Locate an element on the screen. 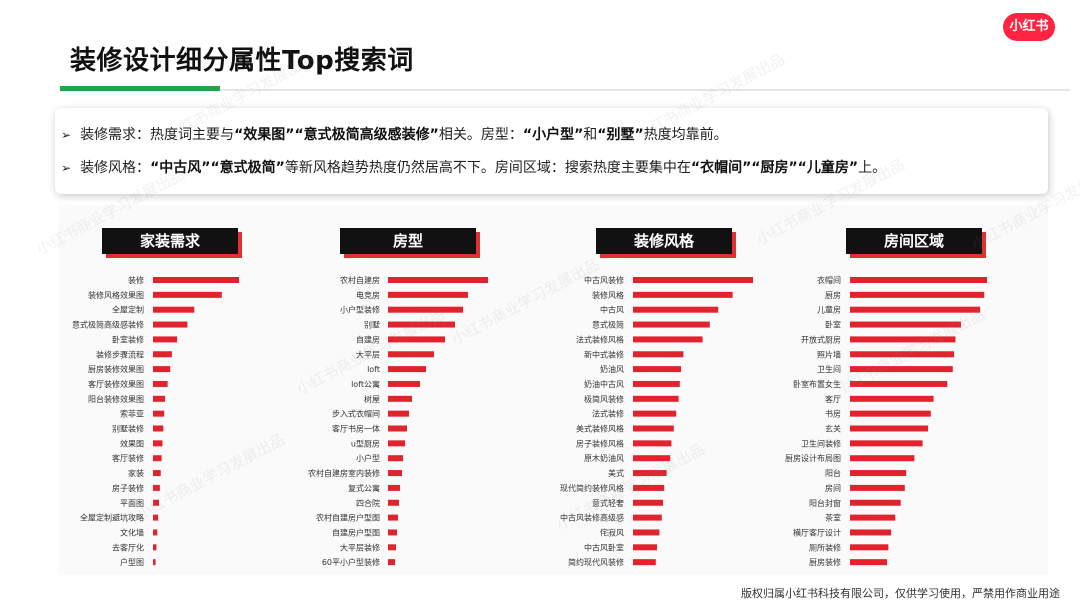  category-label: 四合院 is located at coordinates (368, 503).